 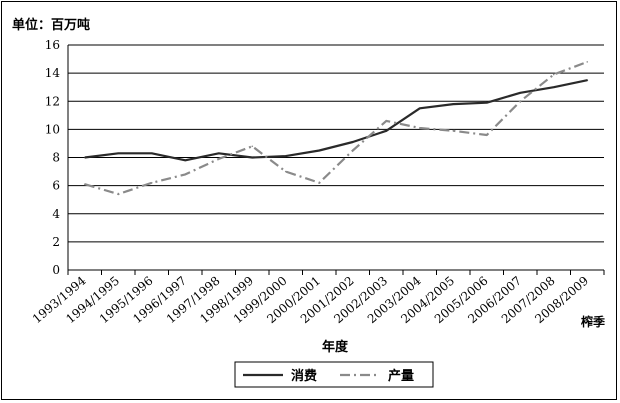 What do you see at coordinates (334, 374) in the screenshot?
I see `legend: 消费 产量` at bounding box center [334, 374].